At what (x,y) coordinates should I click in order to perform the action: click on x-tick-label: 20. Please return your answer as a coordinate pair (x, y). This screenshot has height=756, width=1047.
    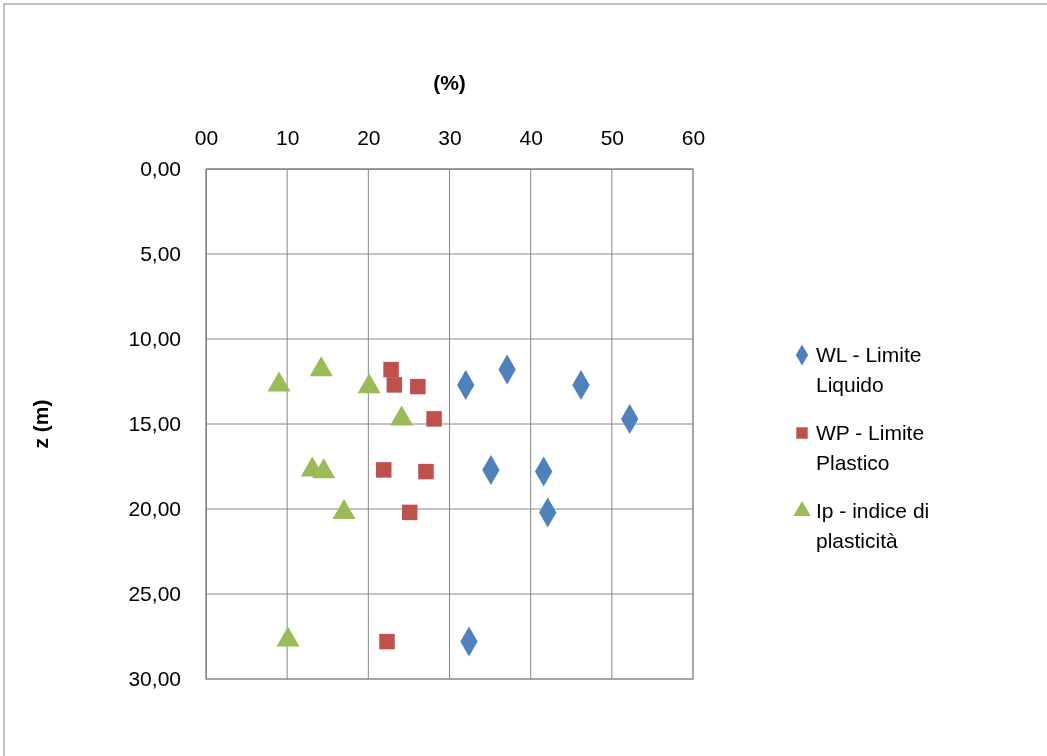
    Looking at the image, I should click on (369, 137).